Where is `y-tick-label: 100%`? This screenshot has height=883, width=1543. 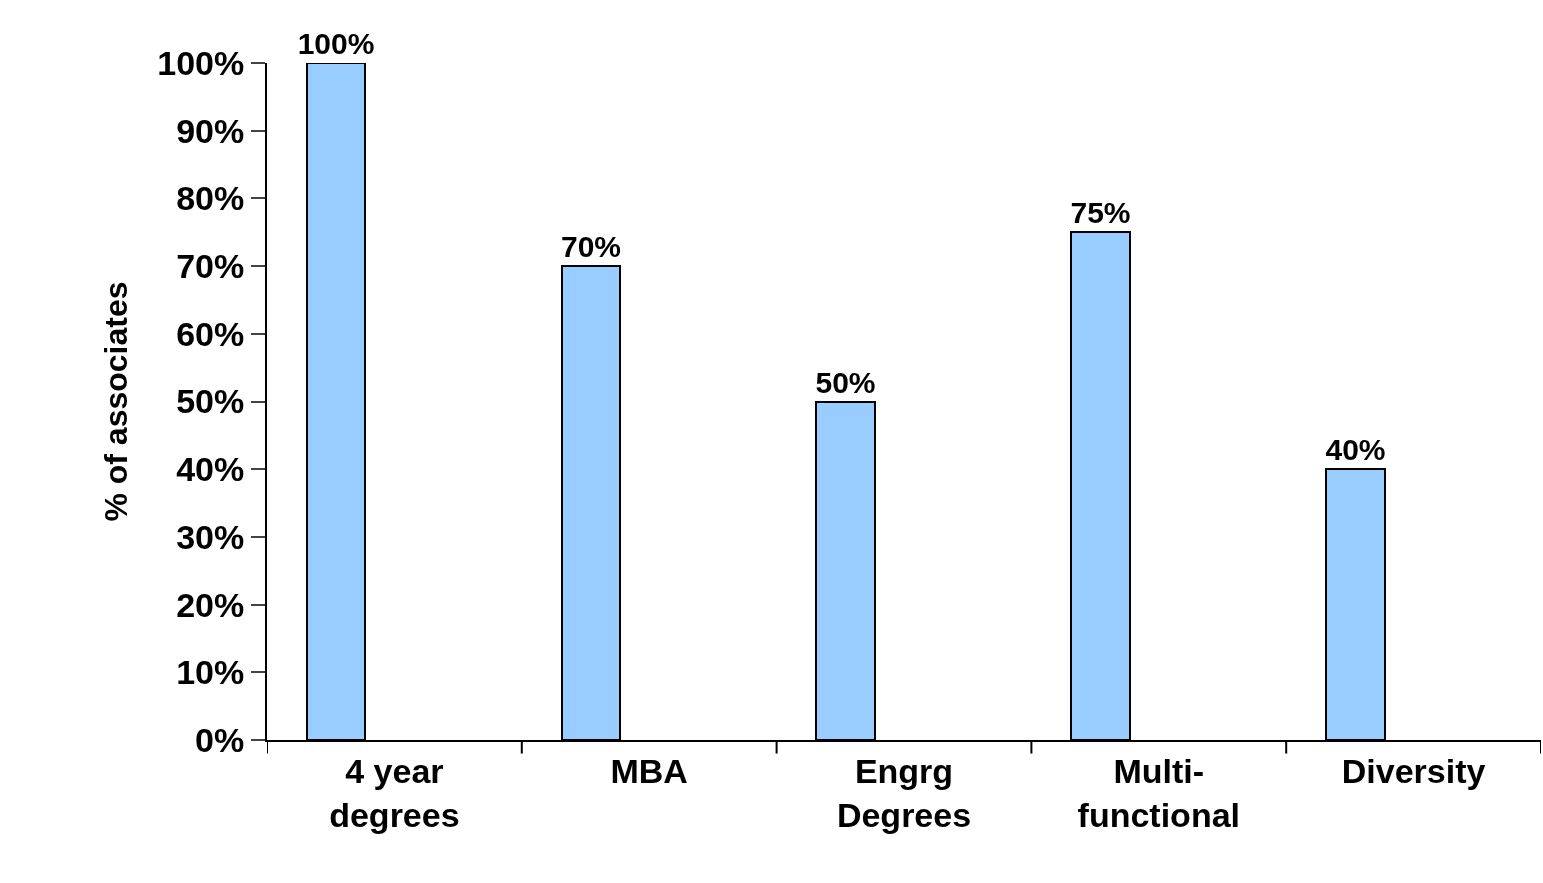 y-tick-label: 100% is located at coordinates (201, 62).